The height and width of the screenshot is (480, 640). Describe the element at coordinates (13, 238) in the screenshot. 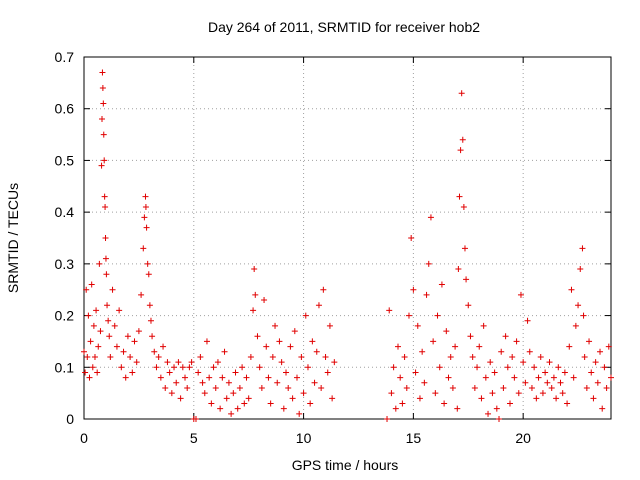

I see `y-axis-label: SRMTID / TECUs` at that location.